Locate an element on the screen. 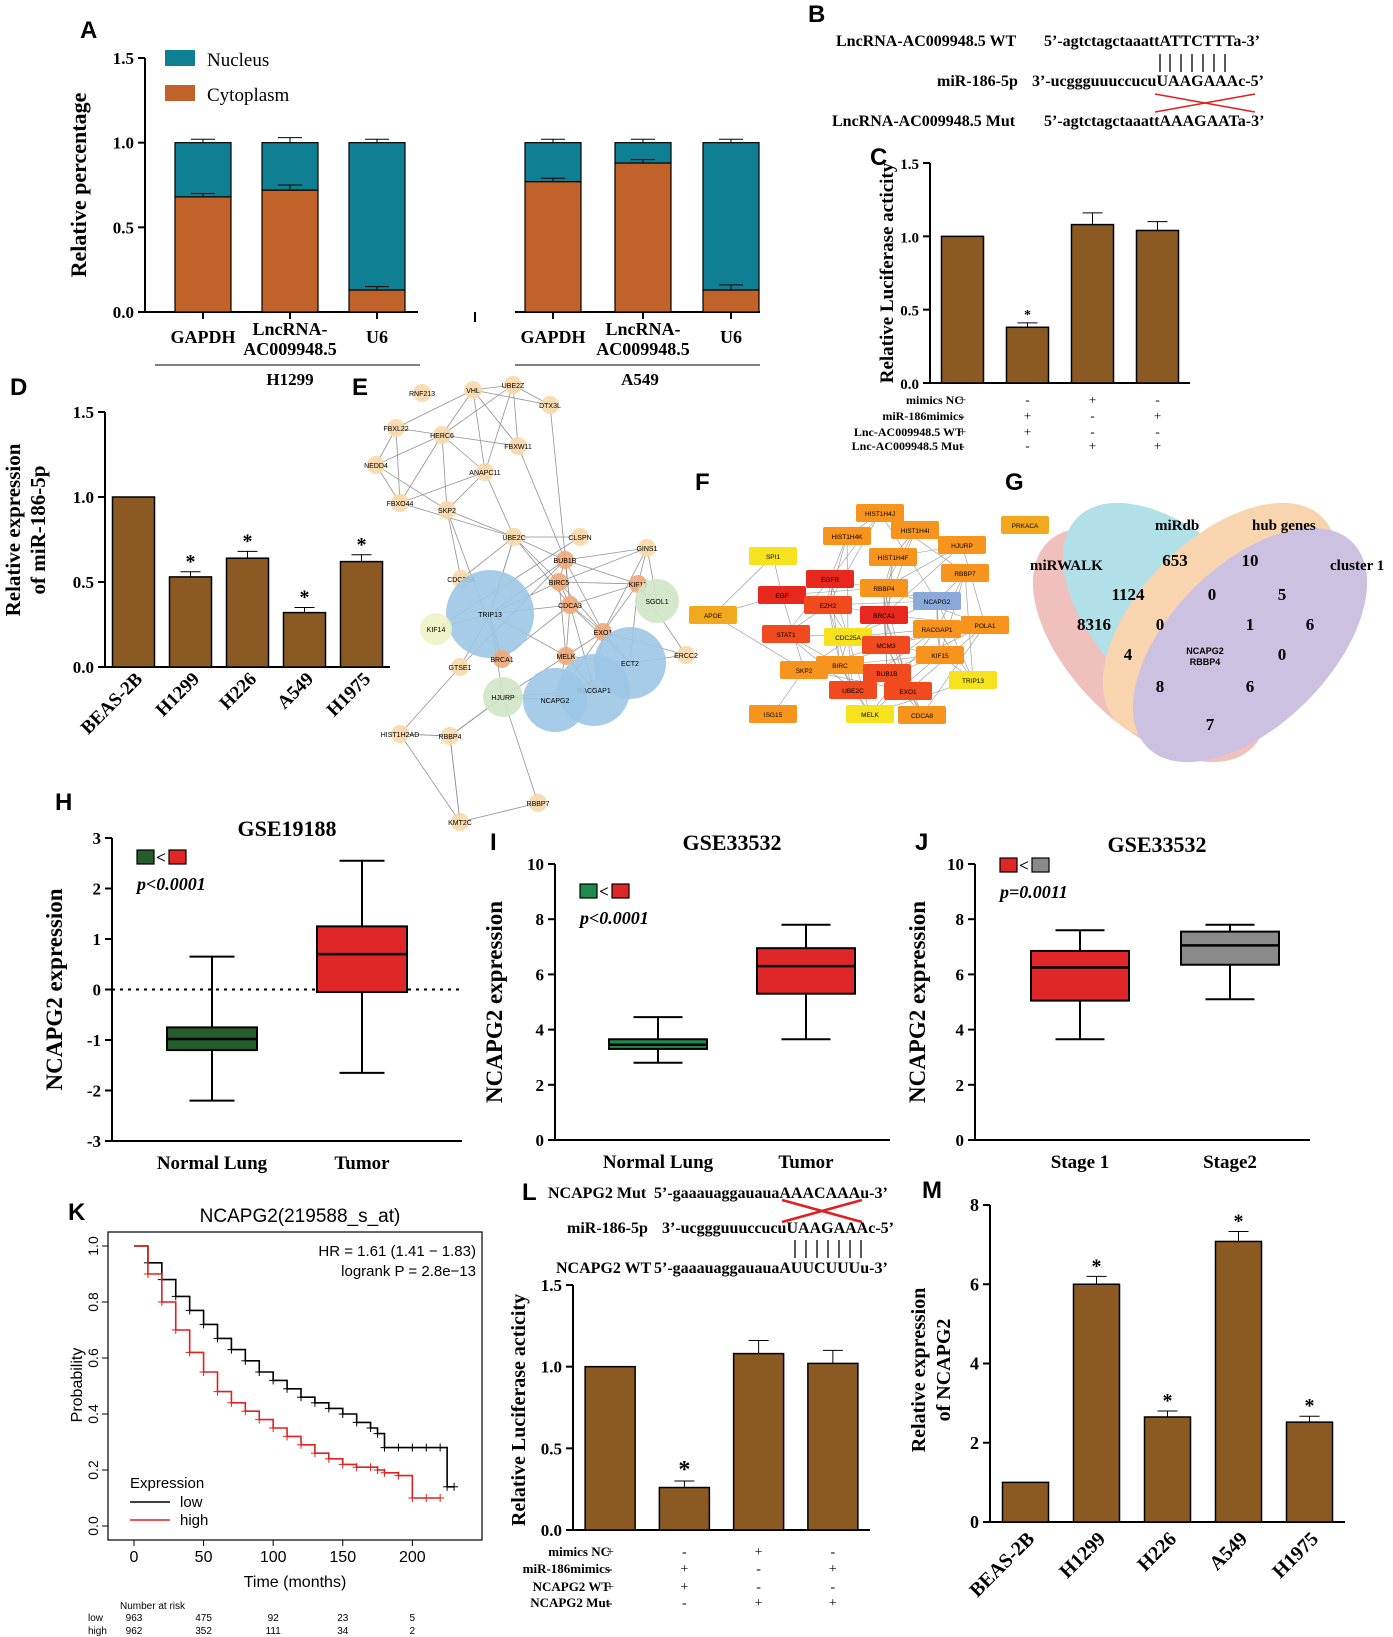 Image resolution: width=1393 pixels, height=1637 pixels. risk-row-label: high is located at coordinates (97, 1631).